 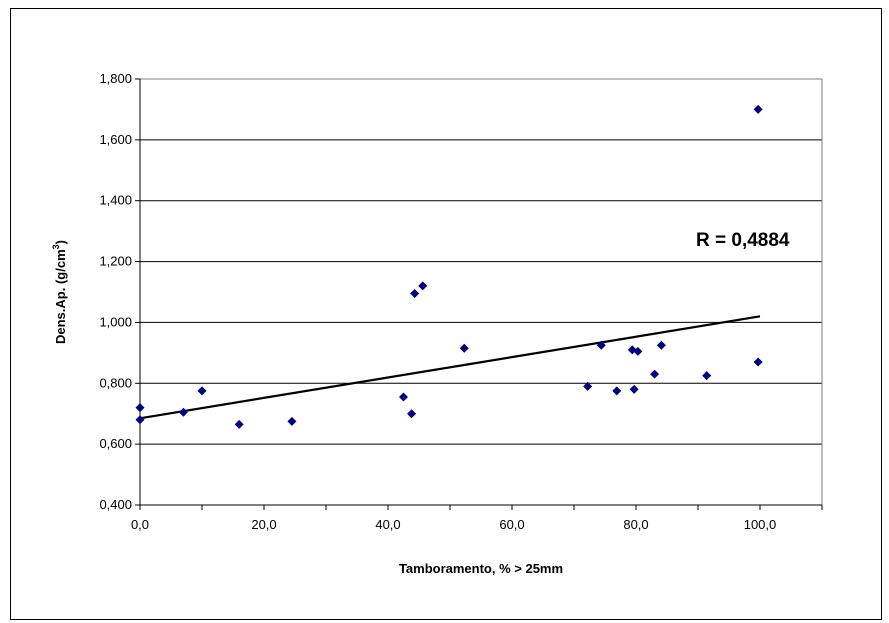 I want to click on y-axis-title-close: ), so click(x=60, y=242).